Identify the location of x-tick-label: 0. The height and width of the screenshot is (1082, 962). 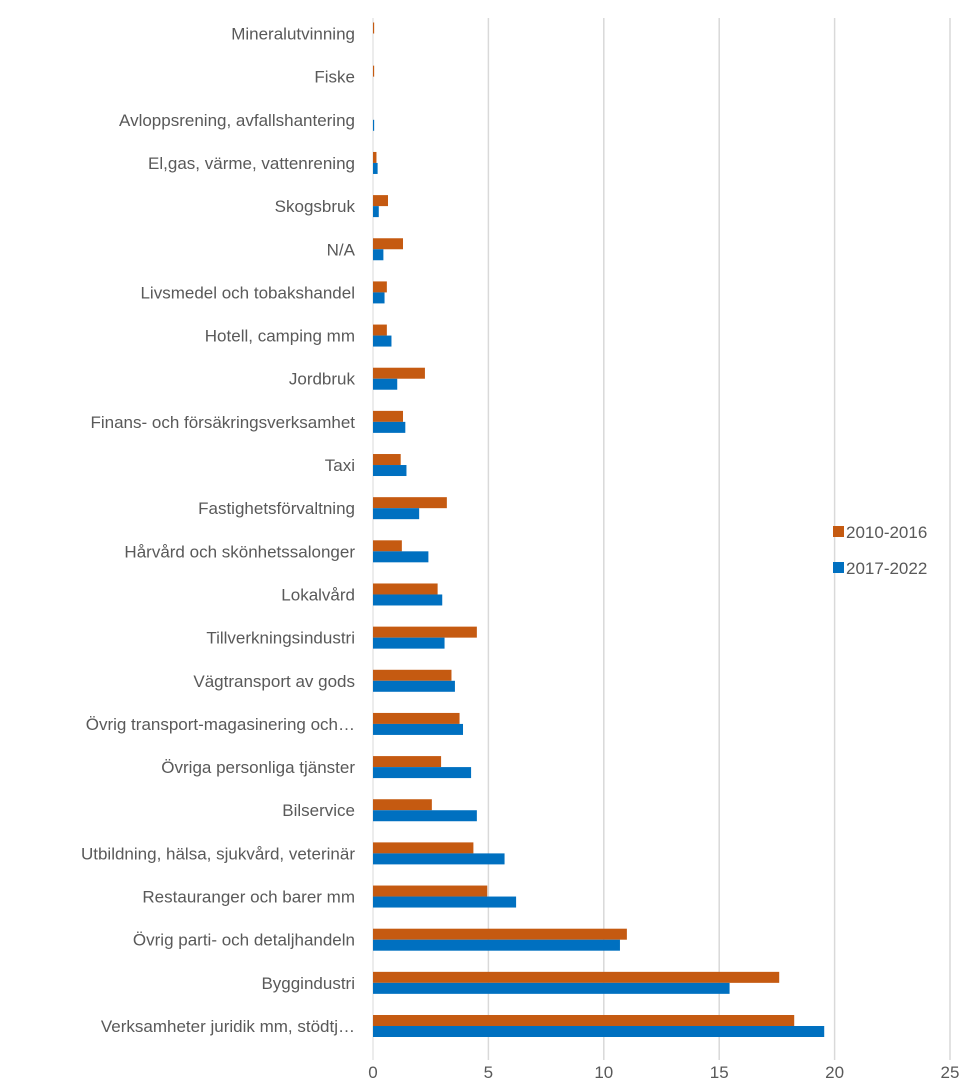
(372, 1072).